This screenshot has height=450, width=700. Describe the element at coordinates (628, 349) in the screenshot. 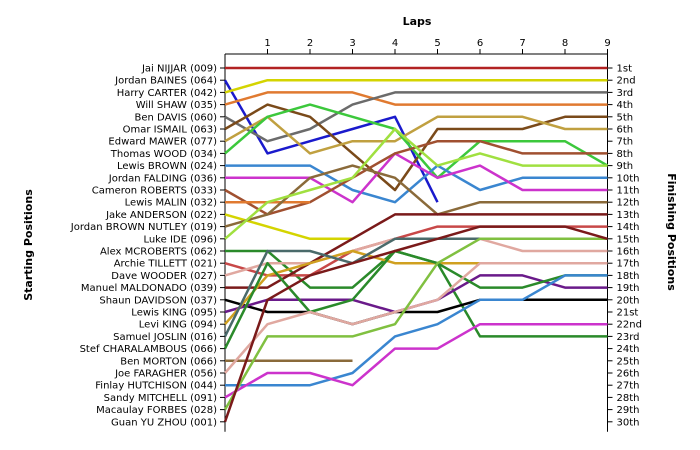

I see `finish-position-label: 24th` at that location.